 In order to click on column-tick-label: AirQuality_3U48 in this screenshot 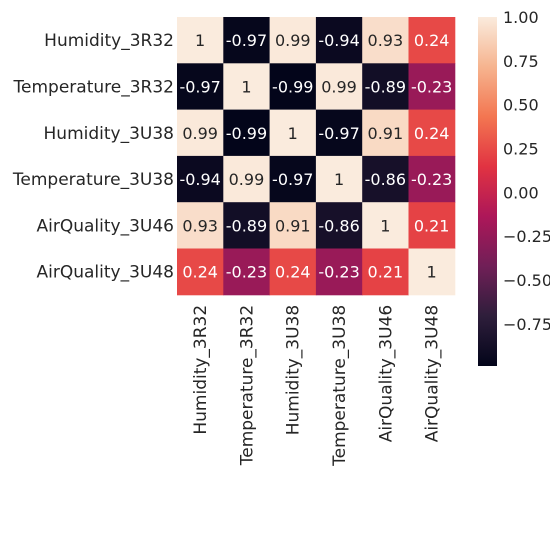, I will do `click(433, 373)`.